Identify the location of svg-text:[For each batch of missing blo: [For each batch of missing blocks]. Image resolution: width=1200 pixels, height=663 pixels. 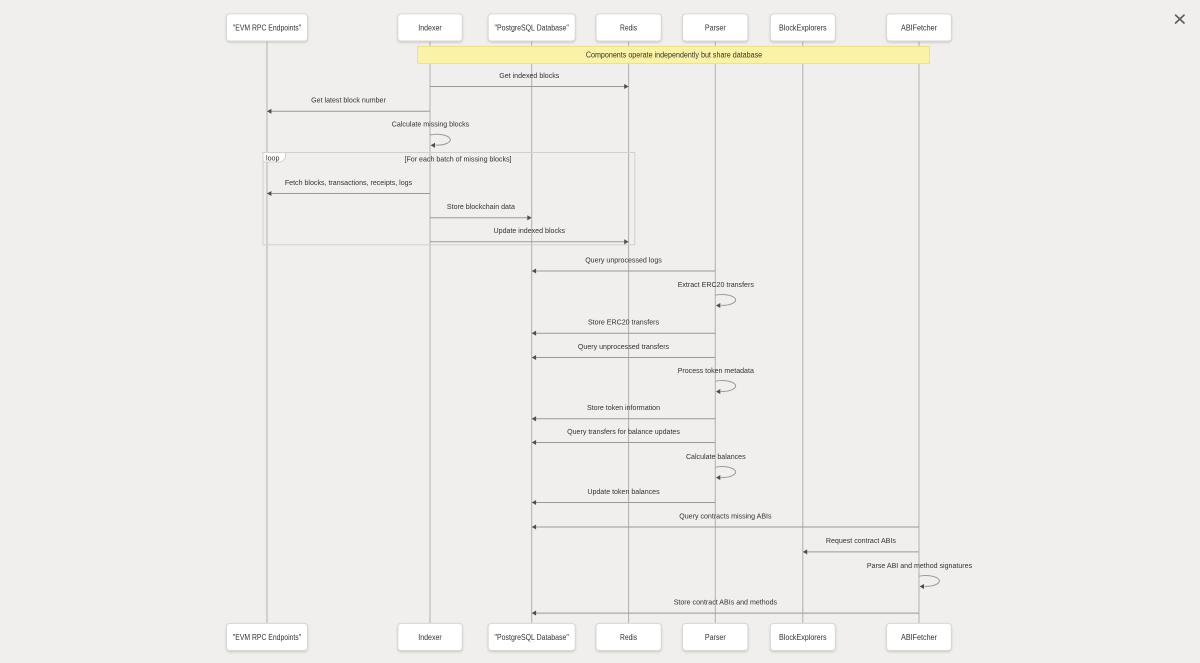
(458, 159).